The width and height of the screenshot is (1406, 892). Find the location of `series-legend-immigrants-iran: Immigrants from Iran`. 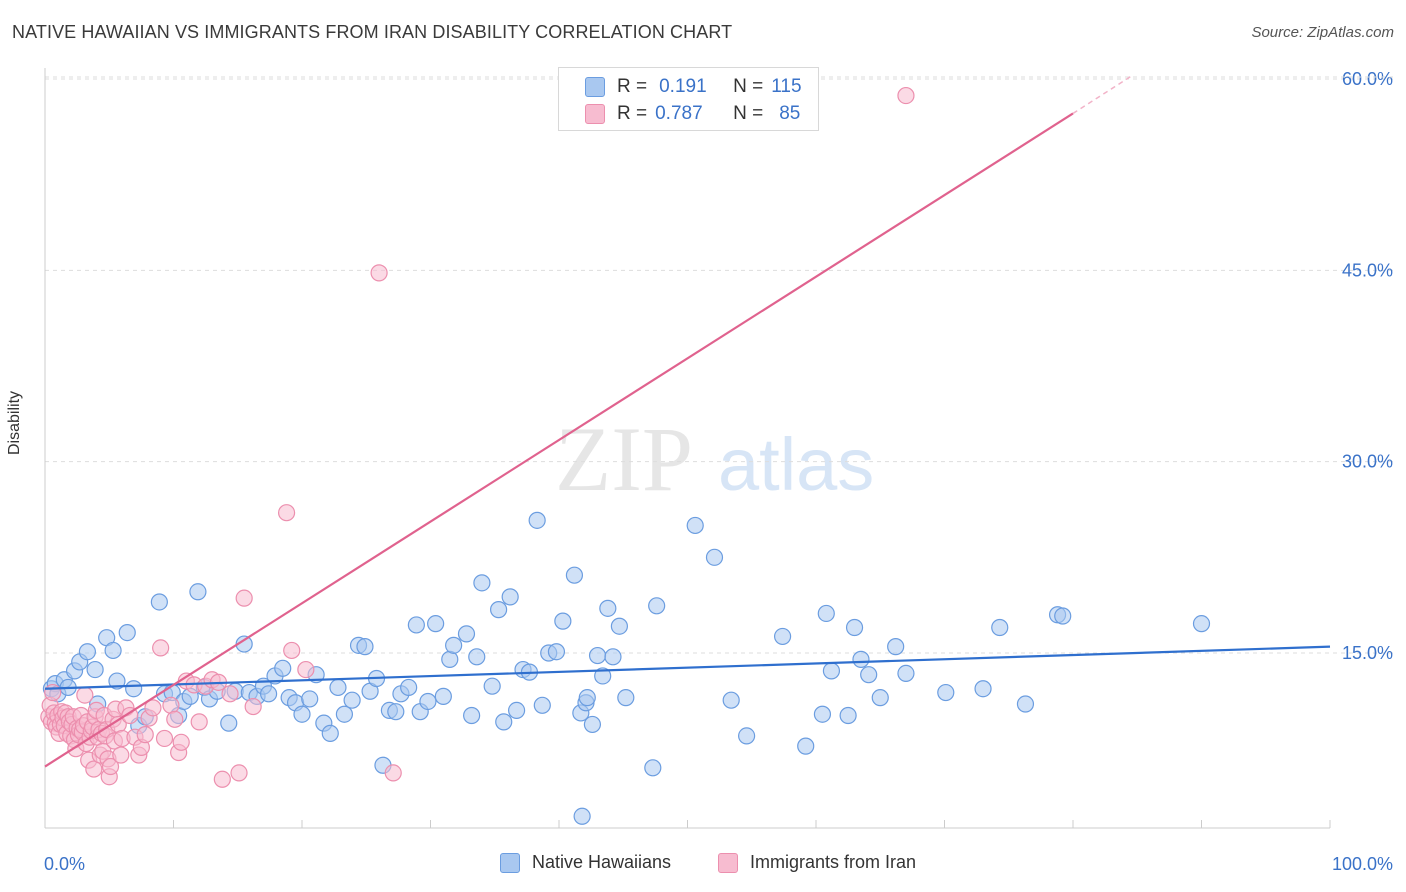

series-legend-immigrants-iran: Immigrants from Iran is located at coordinates (817, 862).